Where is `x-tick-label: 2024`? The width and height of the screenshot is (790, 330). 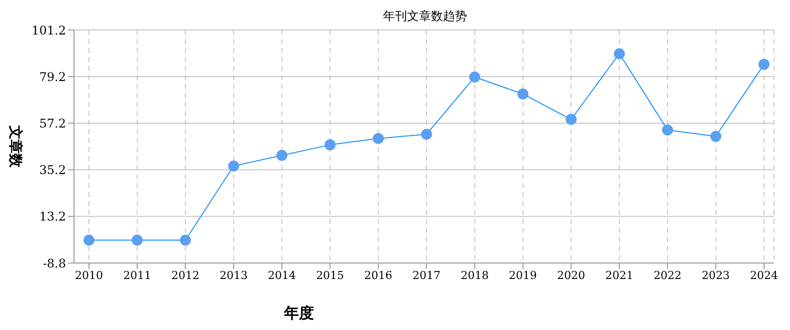 x-tick-label: 2024 is located at coordinates (764, 275).